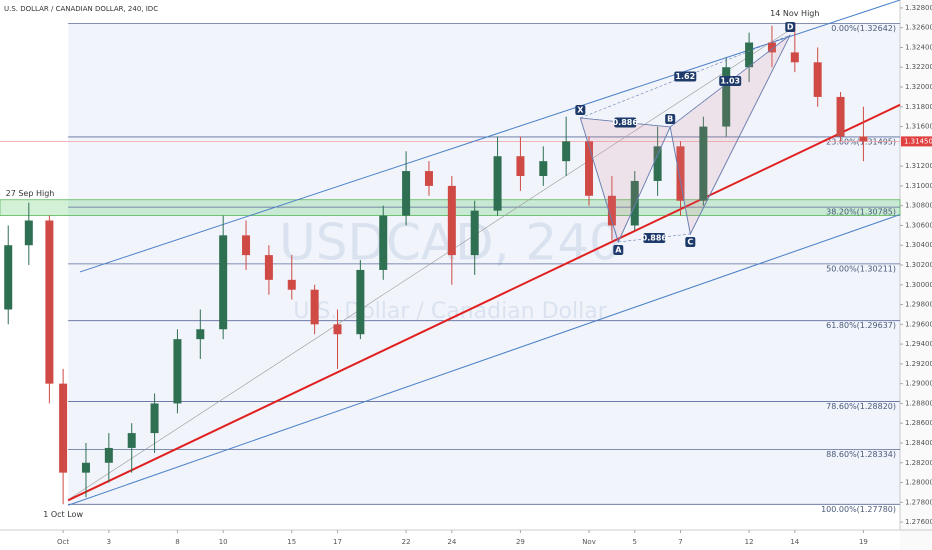  What do you see at coordinates (589, 542) in the screenshot?
I see `x-tick-label: Nov` at bounding box center [589, 542].